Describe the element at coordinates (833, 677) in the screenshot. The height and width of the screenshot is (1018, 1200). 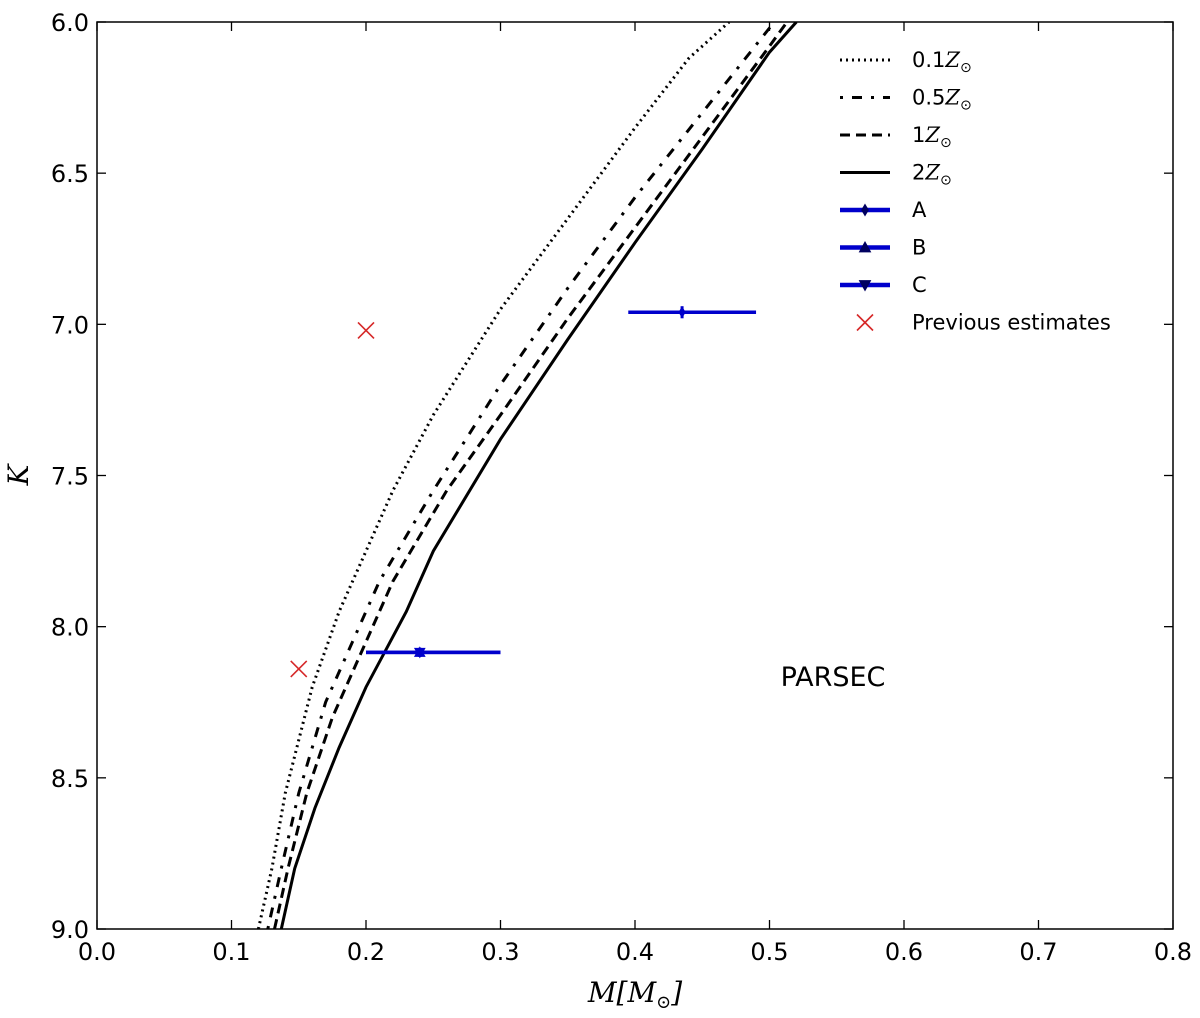
I see `parsec-annotation: PARSEC` at that location.